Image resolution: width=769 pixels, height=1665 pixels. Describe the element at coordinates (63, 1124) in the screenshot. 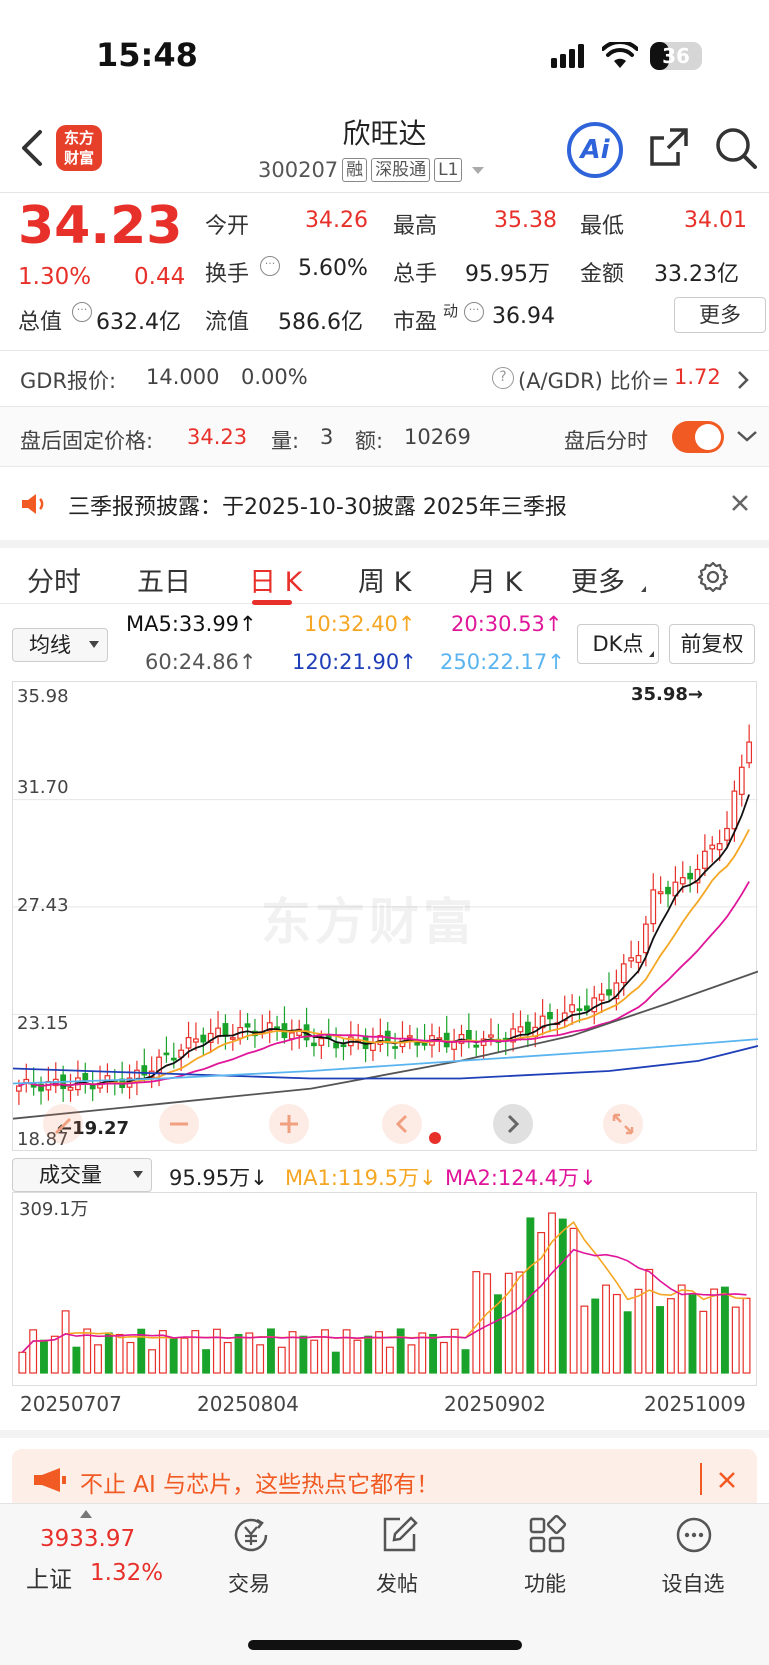

I see `draw-tool-button` at that location.